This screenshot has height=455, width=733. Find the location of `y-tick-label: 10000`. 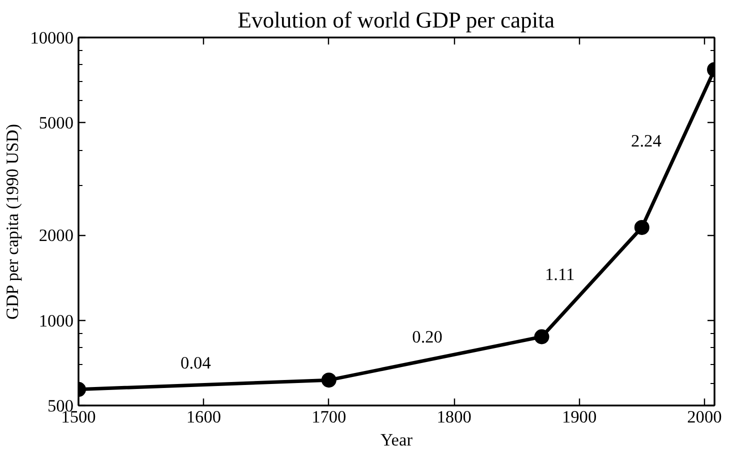

y-tick-label: 10000 is located at coordinates (52, 38).